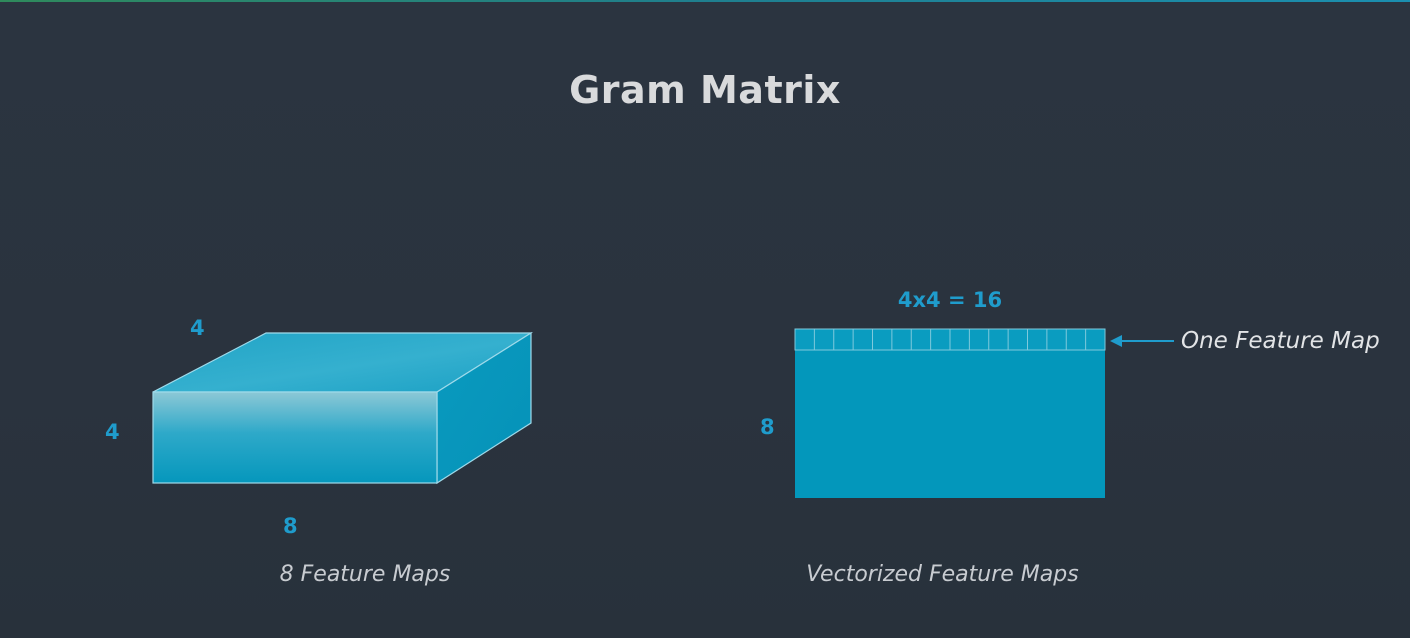  Describe the element at coordinates (705, 90) in the screenshot. I see `page-title: Gram Matrix` at that location.